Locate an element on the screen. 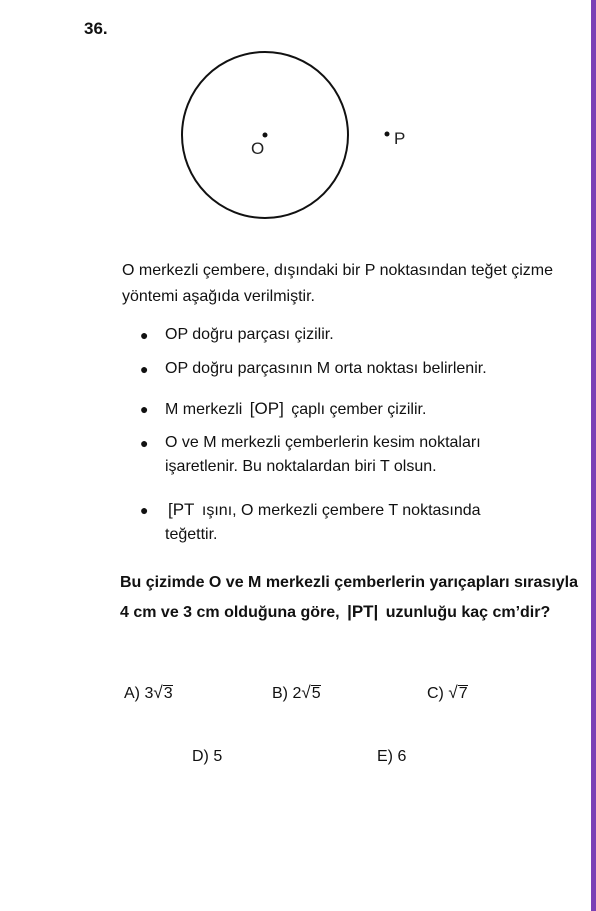  option-coef: 3 is located at coordinates (149, 693).